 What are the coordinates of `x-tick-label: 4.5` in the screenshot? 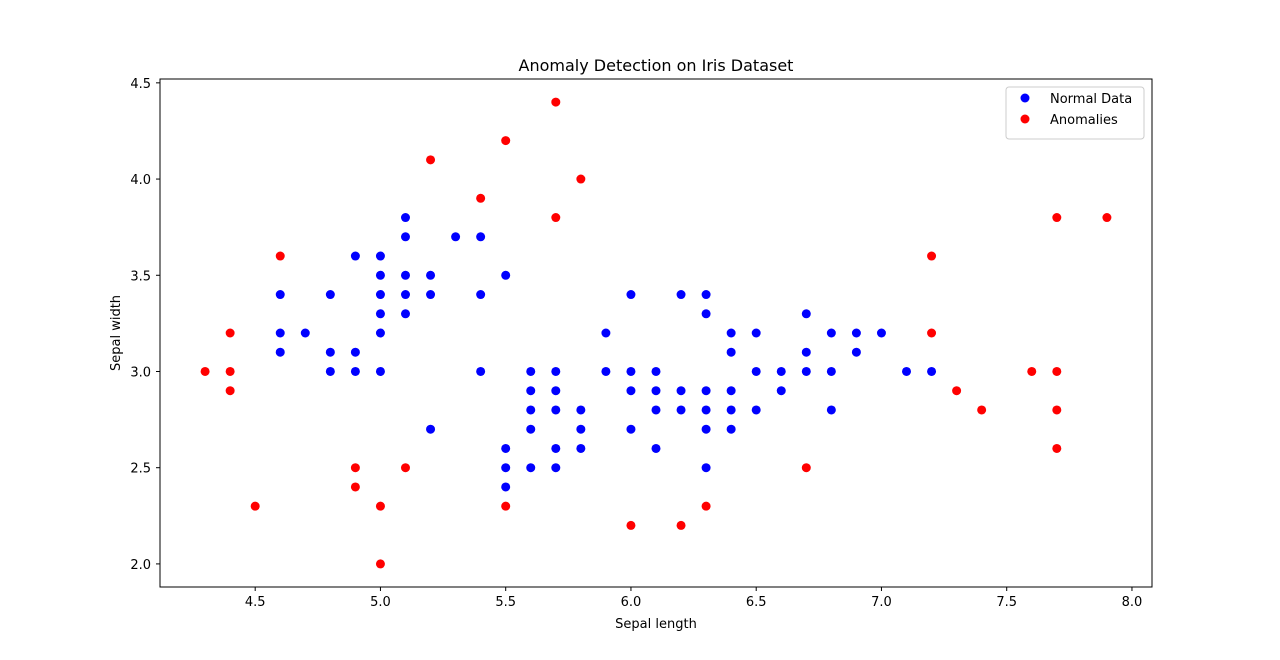 It's located at (255, 602).